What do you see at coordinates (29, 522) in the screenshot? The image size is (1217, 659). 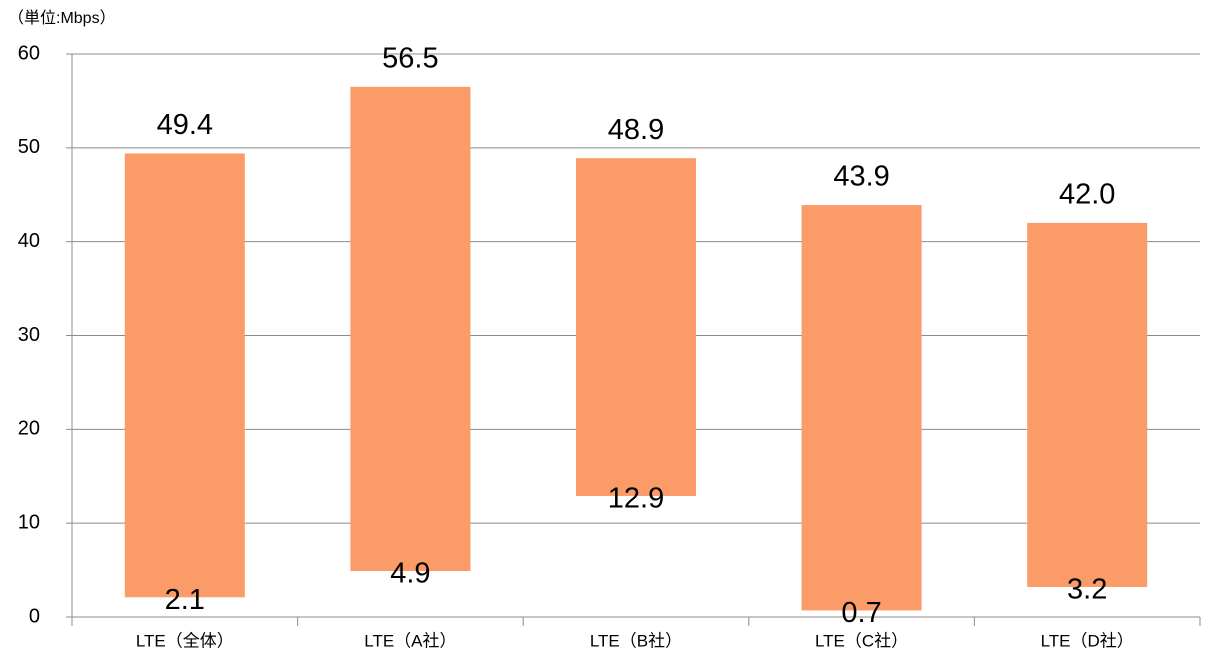 I see `y-tick-label: 10` at bounding box center [29, 522].